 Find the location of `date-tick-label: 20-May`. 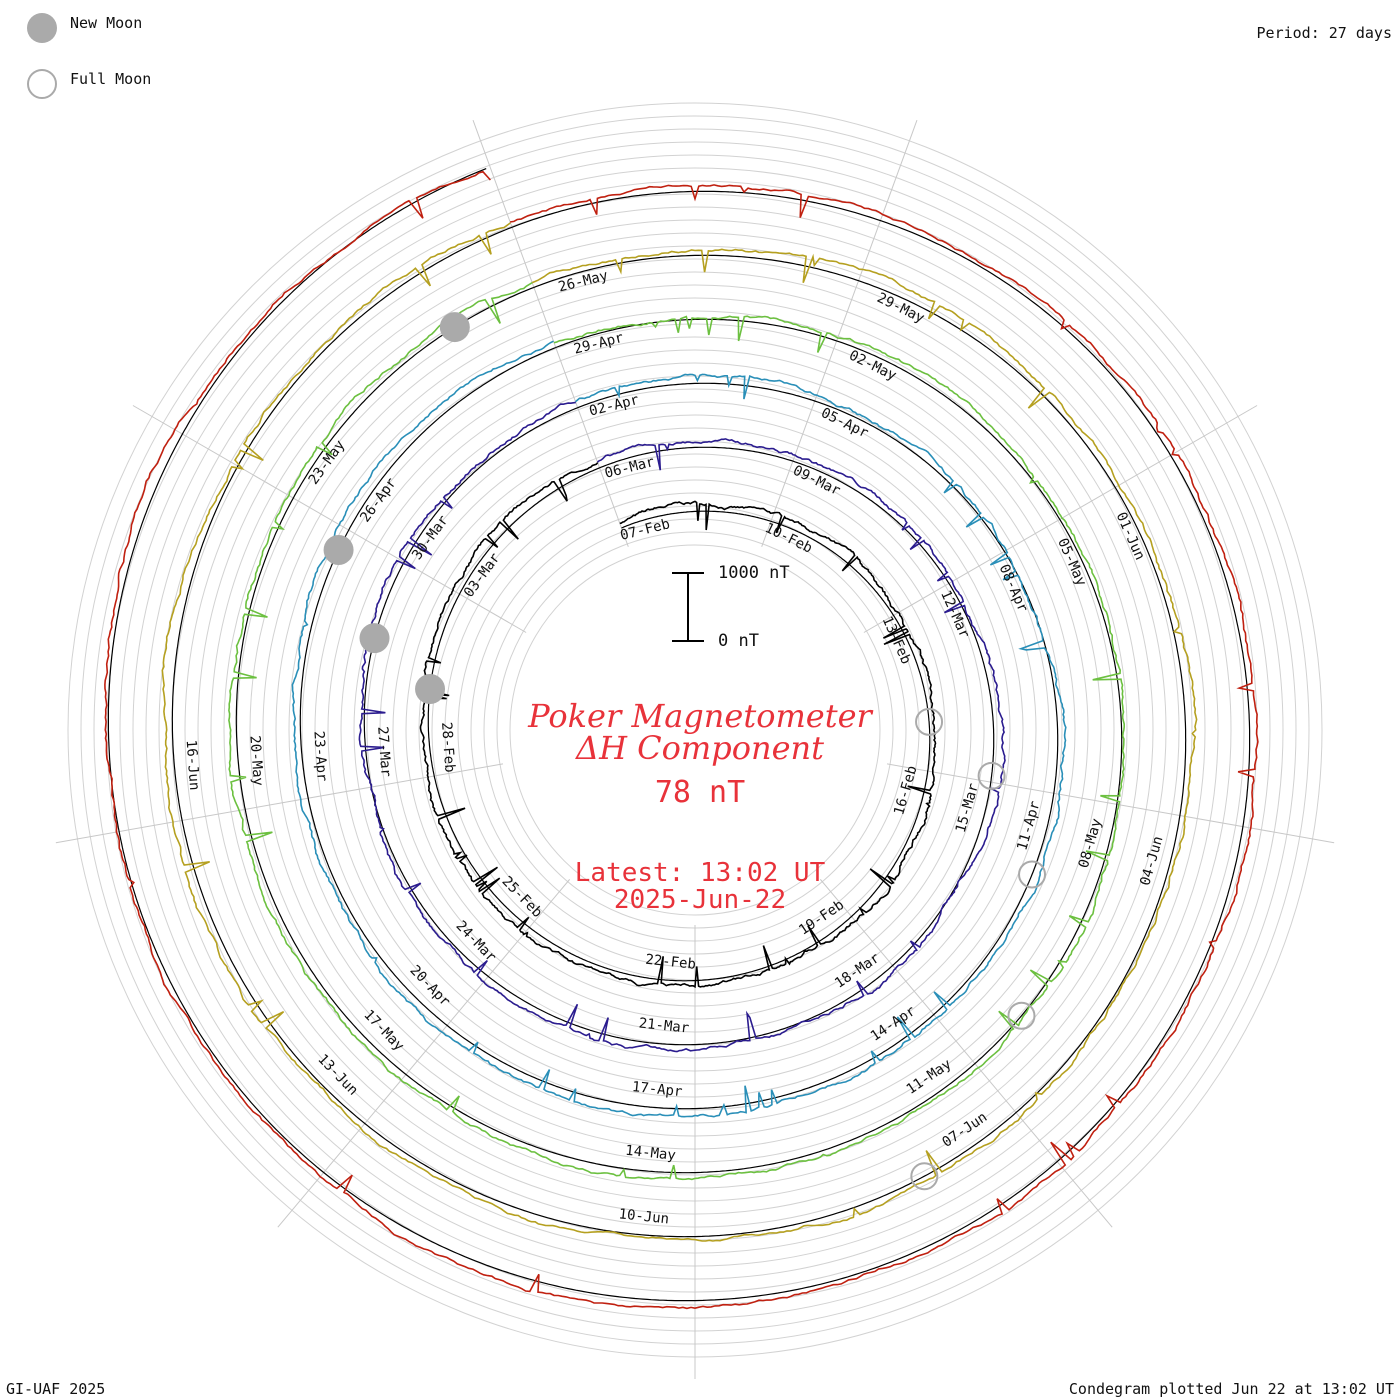

date-tick-label: 20-May is located at coordinates (255, 761).